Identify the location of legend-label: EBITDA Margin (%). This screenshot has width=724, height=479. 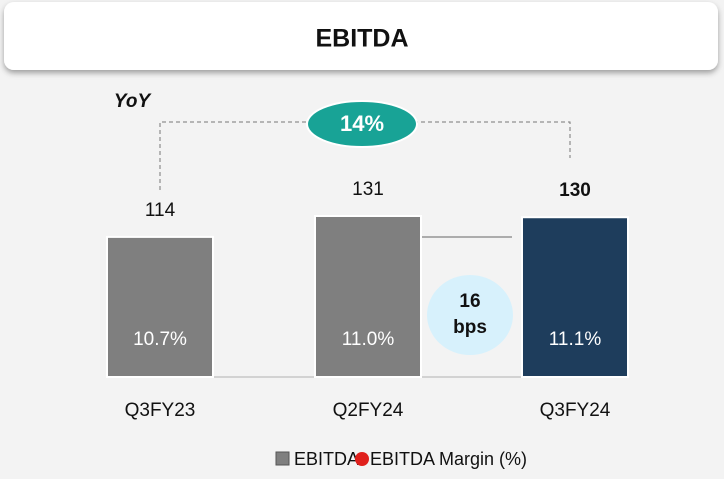
(448, 459).